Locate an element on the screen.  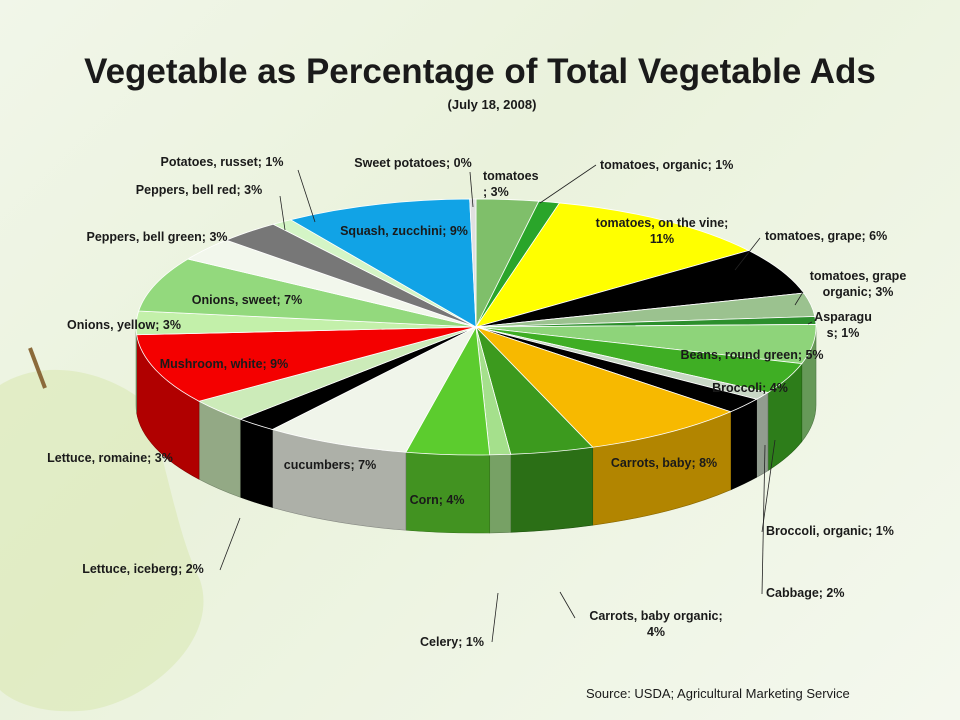
label-celery: Celery; 1% is located at coordinates (452, 642).